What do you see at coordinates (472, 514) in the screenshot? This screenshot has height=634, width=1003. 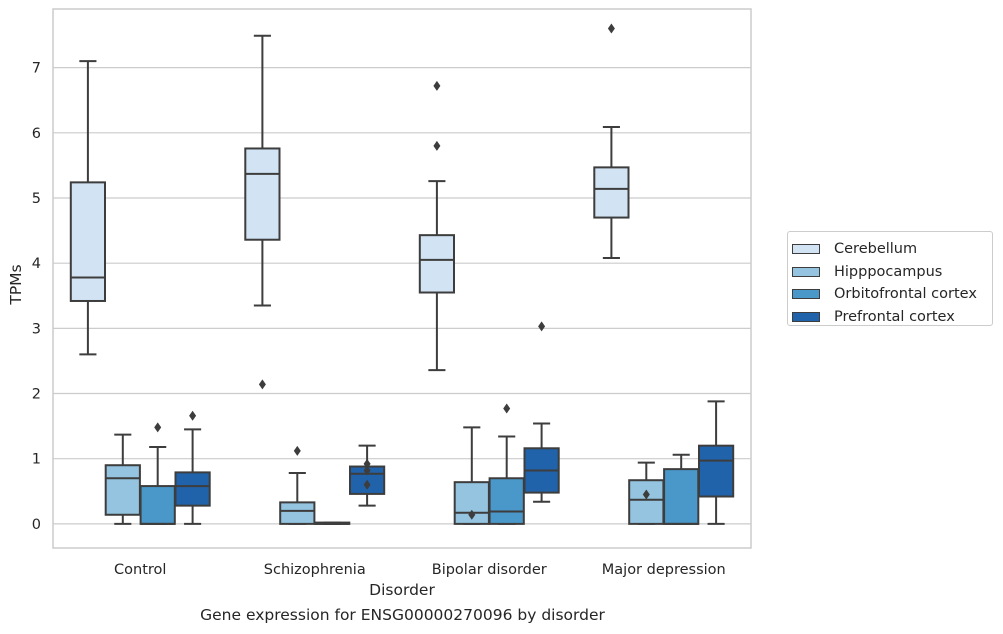 I see `outlier-hipppocampus-bipolar-disorder` at bounding box center [472, 514].